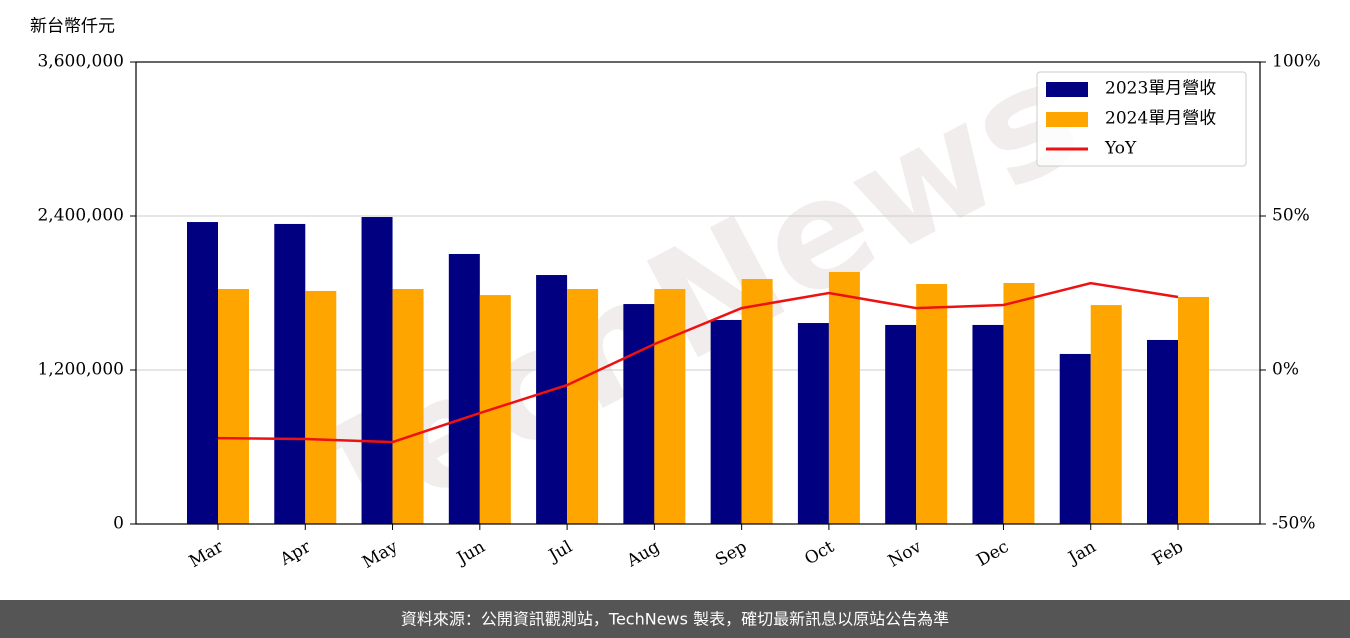  I want to click on legend-box, so click(1141, 119).